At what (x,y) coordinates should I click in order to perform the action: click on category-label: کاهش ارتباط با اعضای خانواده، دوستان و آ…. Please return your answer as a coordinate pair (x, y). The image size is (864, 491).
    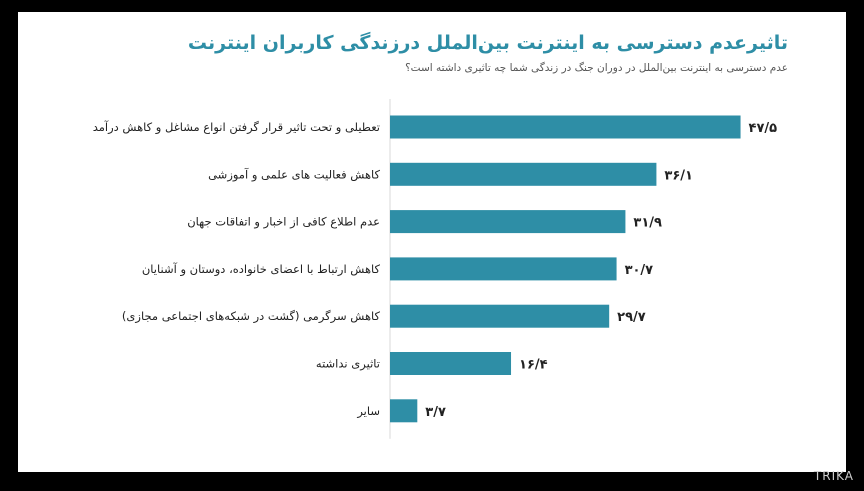
    Looking at the image, I should click on (261, 269).